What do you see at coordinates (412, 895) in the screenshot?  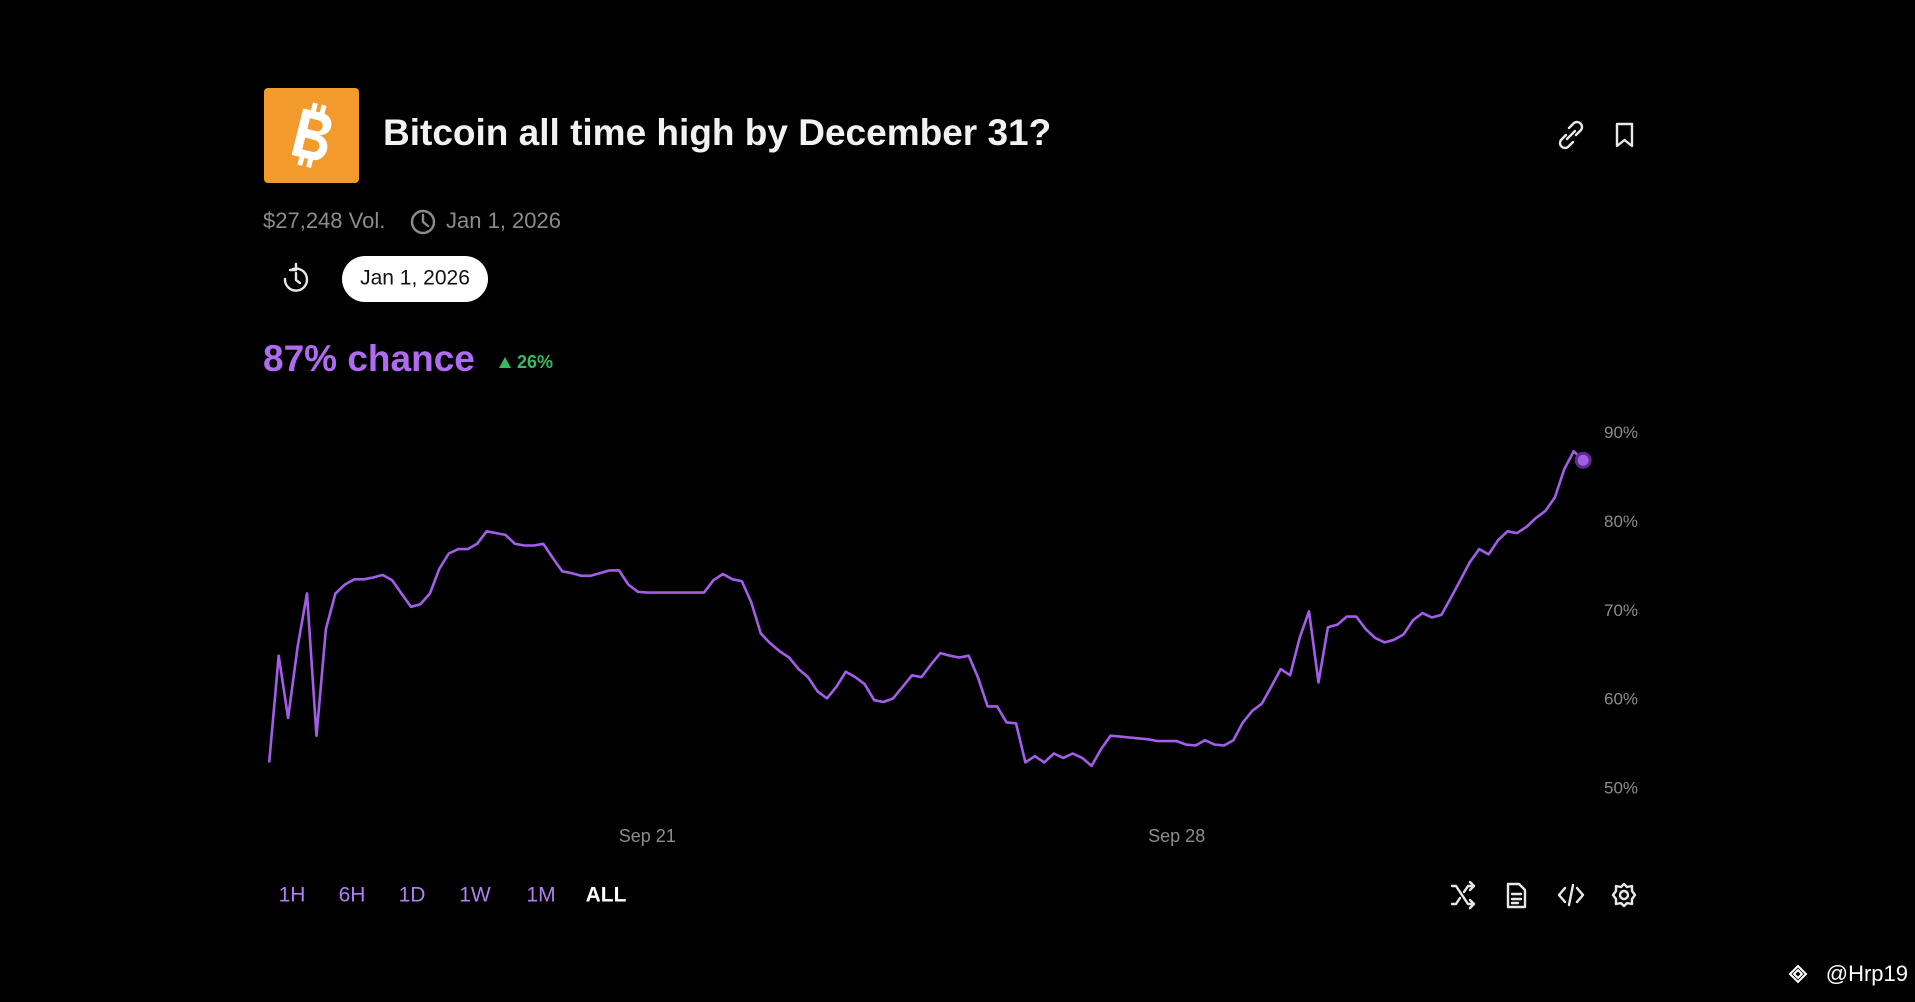 I see `range-button: 1D` at bounding box center [412, 895].